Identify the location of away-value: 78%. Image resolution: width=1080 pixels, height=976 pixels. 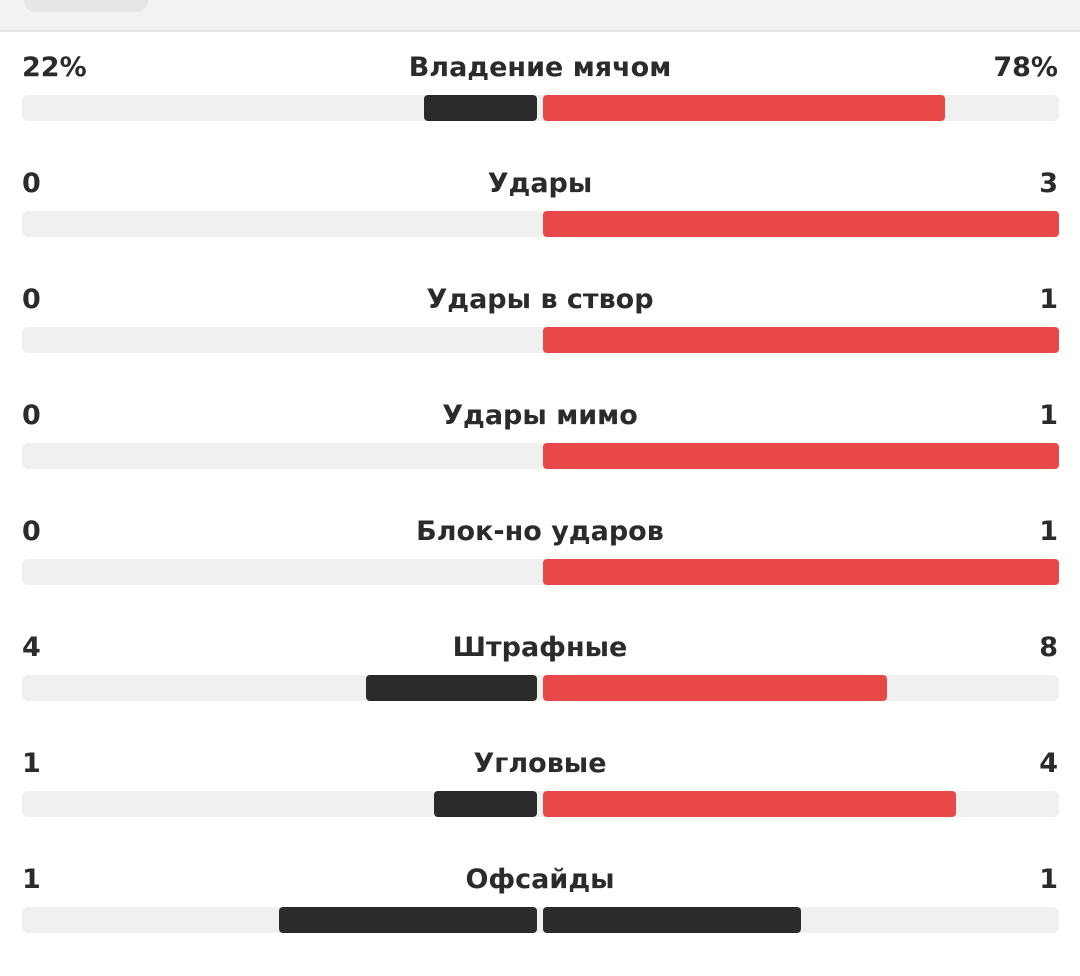
(1025, 67).